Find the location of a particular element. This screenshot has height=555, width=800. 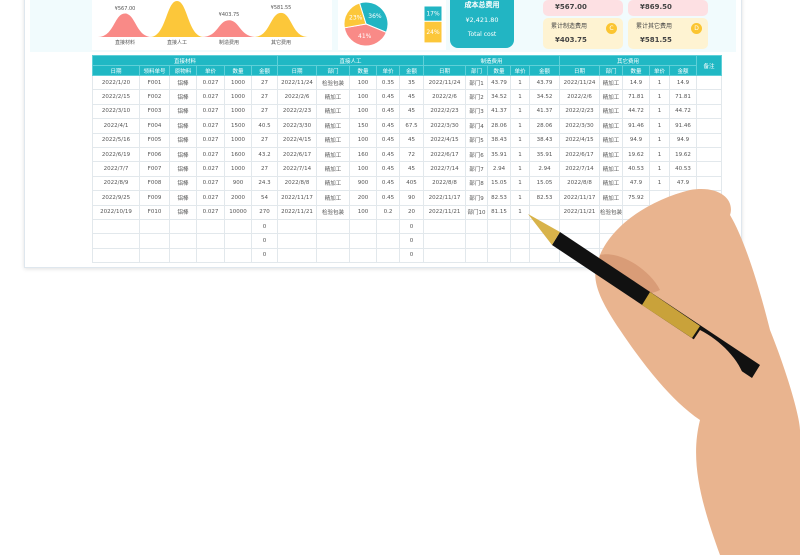

card-badge: D is located at coordinates (696, 28).